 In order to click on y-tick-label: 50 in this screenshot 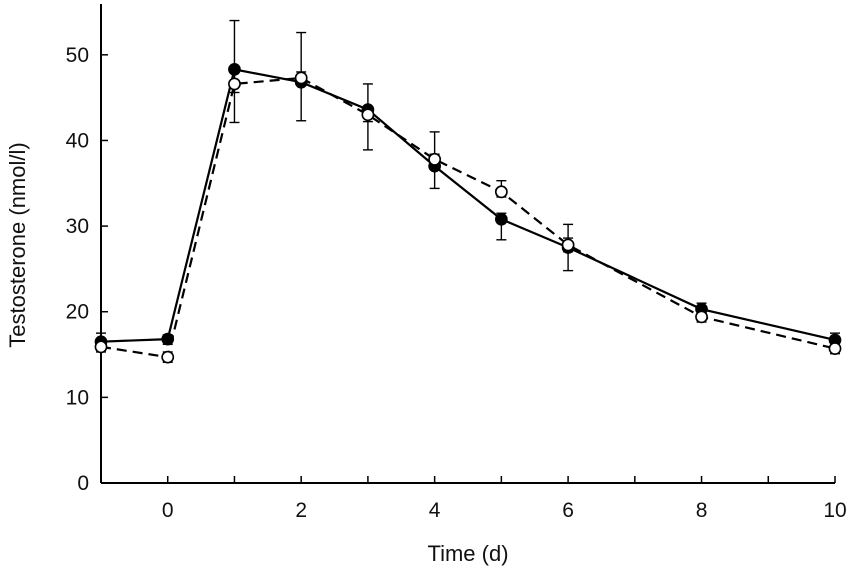, I will do `click(77, 55)`.